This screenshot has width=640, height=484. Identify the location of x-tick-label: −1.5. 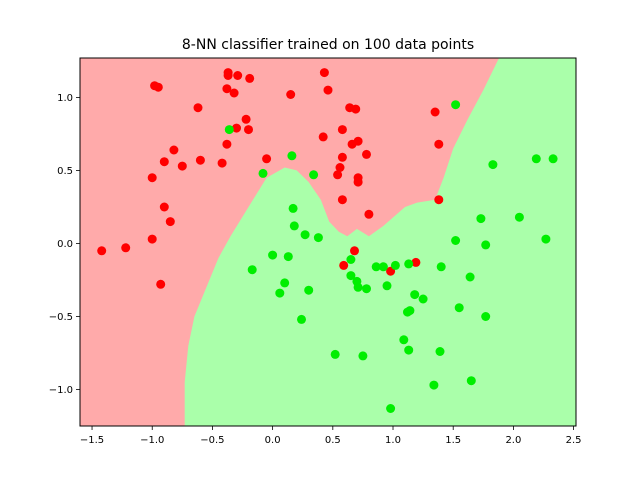
(92, 440).